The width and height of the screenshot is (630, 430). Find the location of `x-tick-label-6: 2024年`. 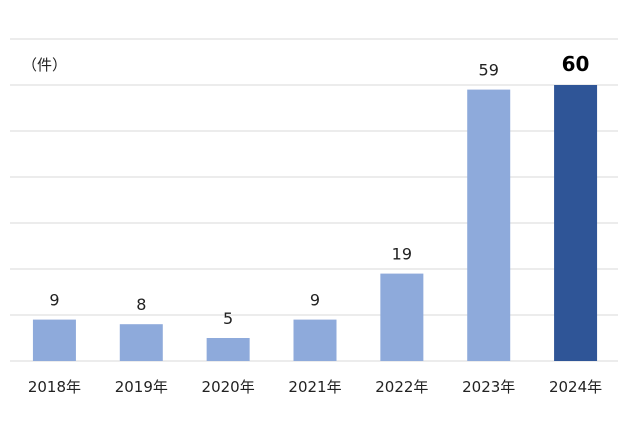

x-tick-label-6: 2024年 is located at coordinates (575, 387).